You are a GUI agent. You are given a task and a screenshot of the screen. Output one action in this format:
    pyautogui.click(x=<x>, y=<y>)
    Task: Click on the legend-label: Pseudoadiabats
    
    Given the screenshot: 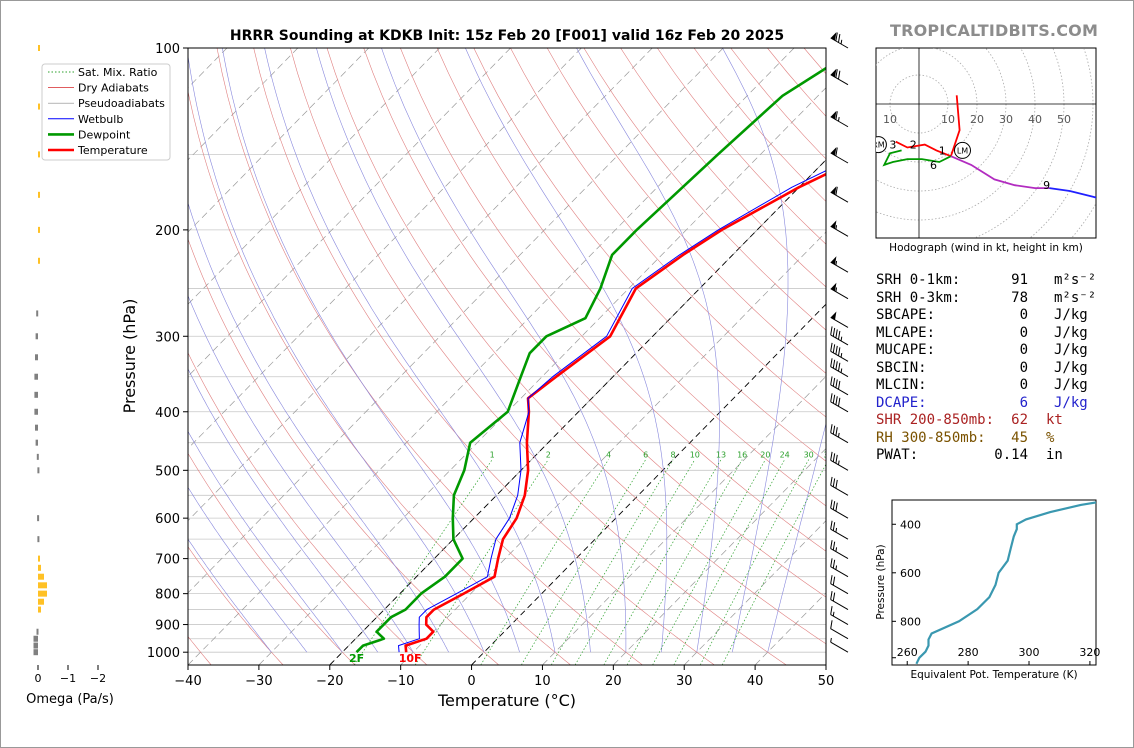 What is the action you would take?
    pyautogui.click(x=121, y=103)
    